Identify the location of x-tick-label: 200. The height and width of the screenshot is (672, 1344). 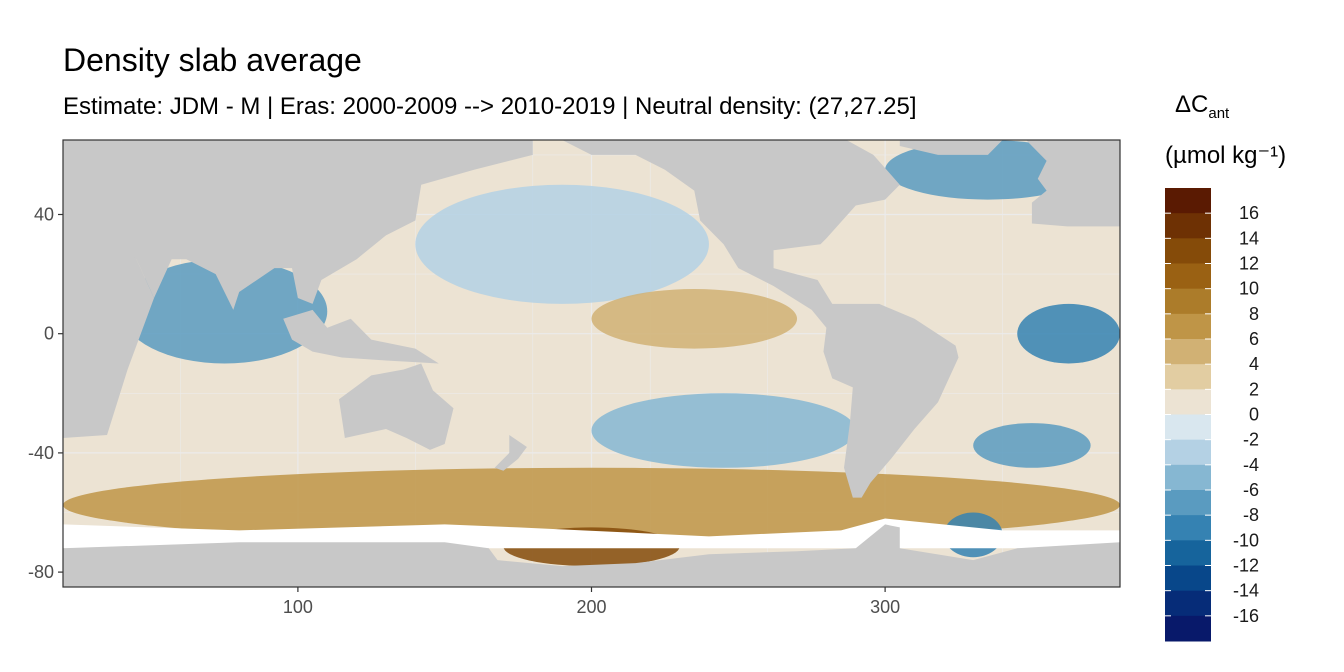
(591, 607).